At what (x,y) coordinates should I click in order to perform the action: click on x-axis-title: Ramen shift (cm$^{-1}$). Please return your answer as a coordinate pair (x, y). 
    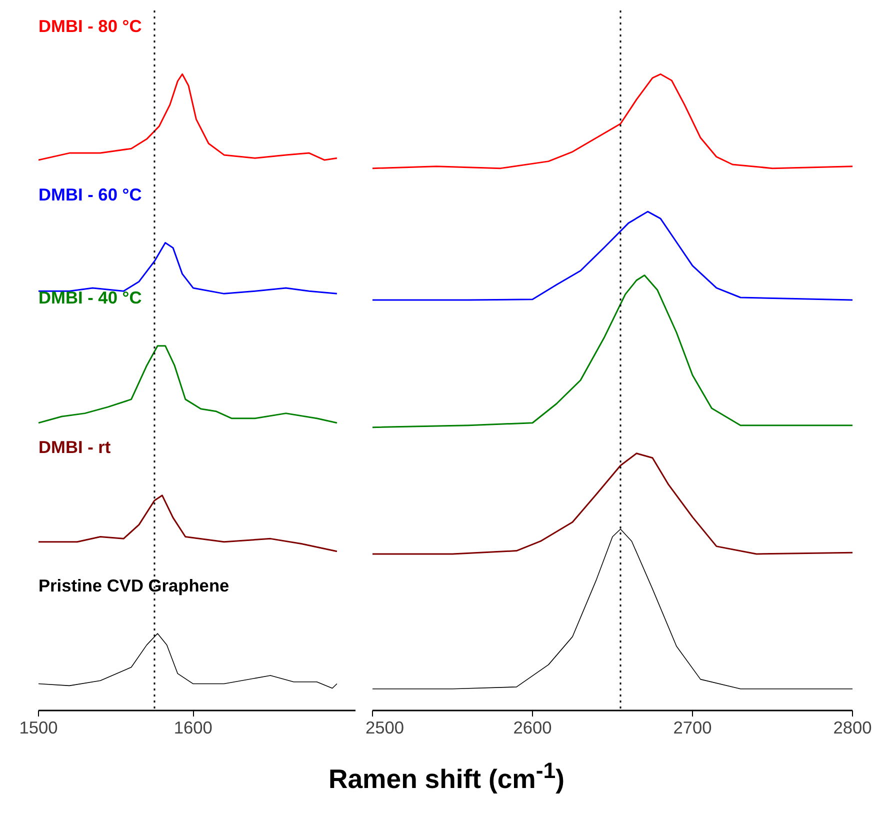
    Looking at the image, I should click on (446, 776).